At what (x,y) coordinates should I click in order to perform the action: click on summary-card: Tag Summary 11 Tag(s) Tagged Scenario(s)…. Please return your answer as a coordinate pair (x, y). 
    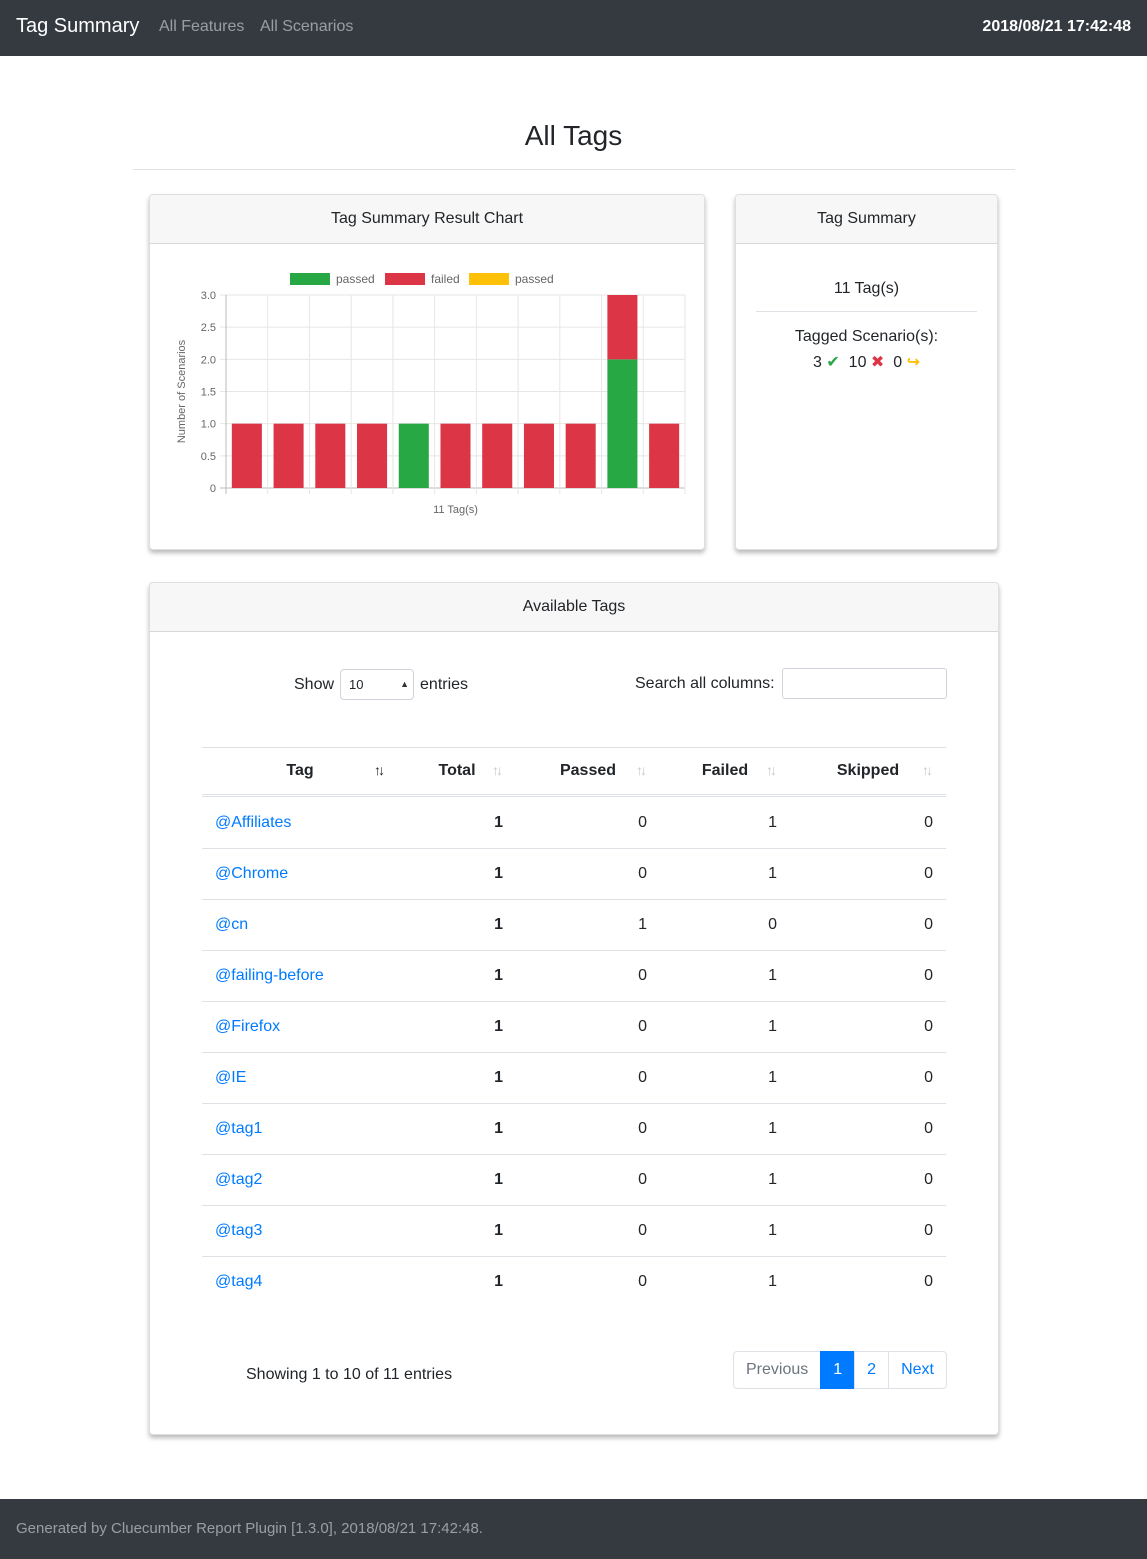
    Looking at the image, I should click on (866, 372).